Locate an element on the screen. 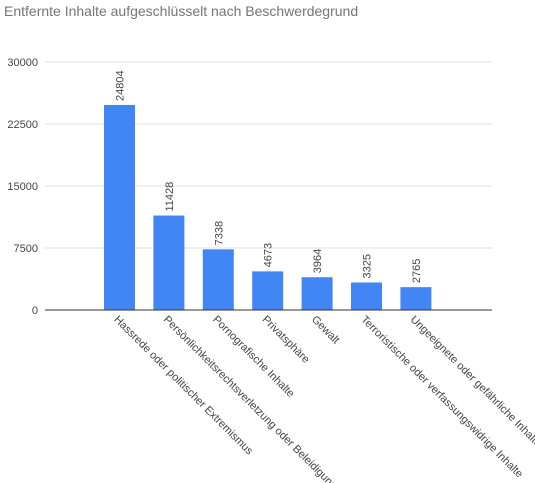 Image resolution: width=535 pixels, height=483 pixels. data-label: 11428 is located at coordinates (170, 197).